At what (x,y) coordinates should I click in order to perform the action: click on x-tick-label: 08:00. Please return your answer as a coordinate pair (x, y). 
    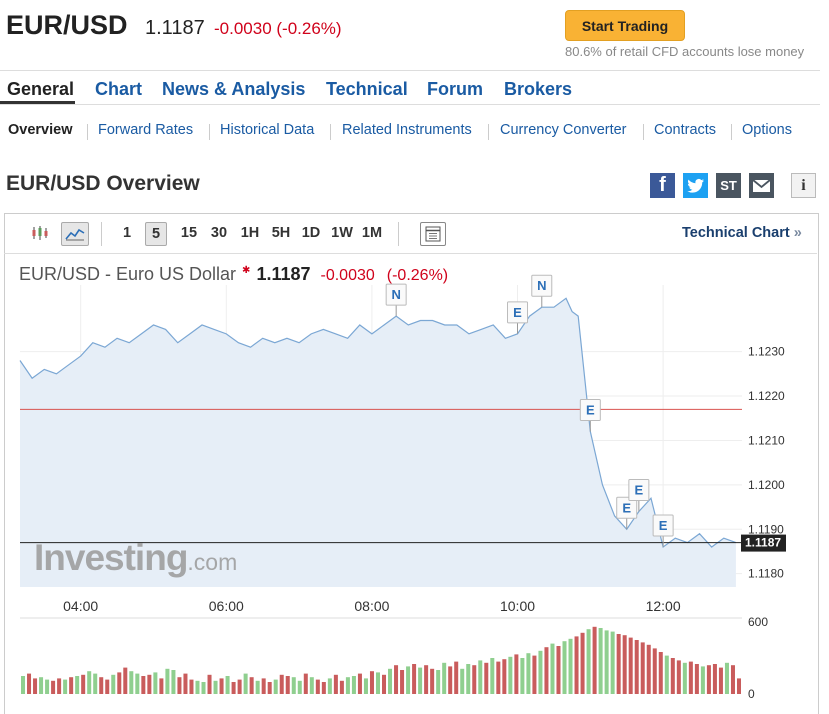
    Looking at the image, I should click on (371, 606).